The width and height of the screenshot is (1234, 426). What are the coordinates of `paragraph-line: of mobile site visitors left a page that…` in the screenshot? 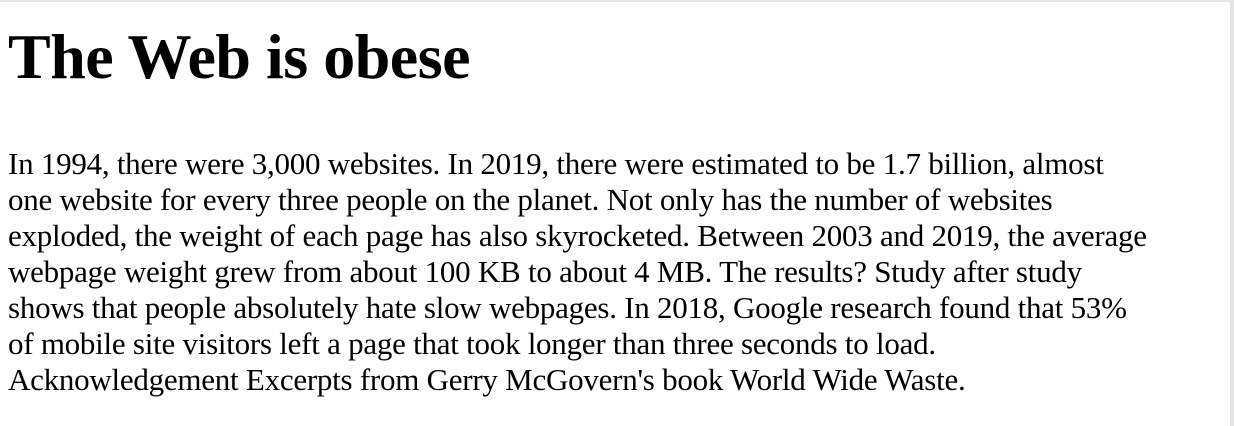 It's located at (472, 343).